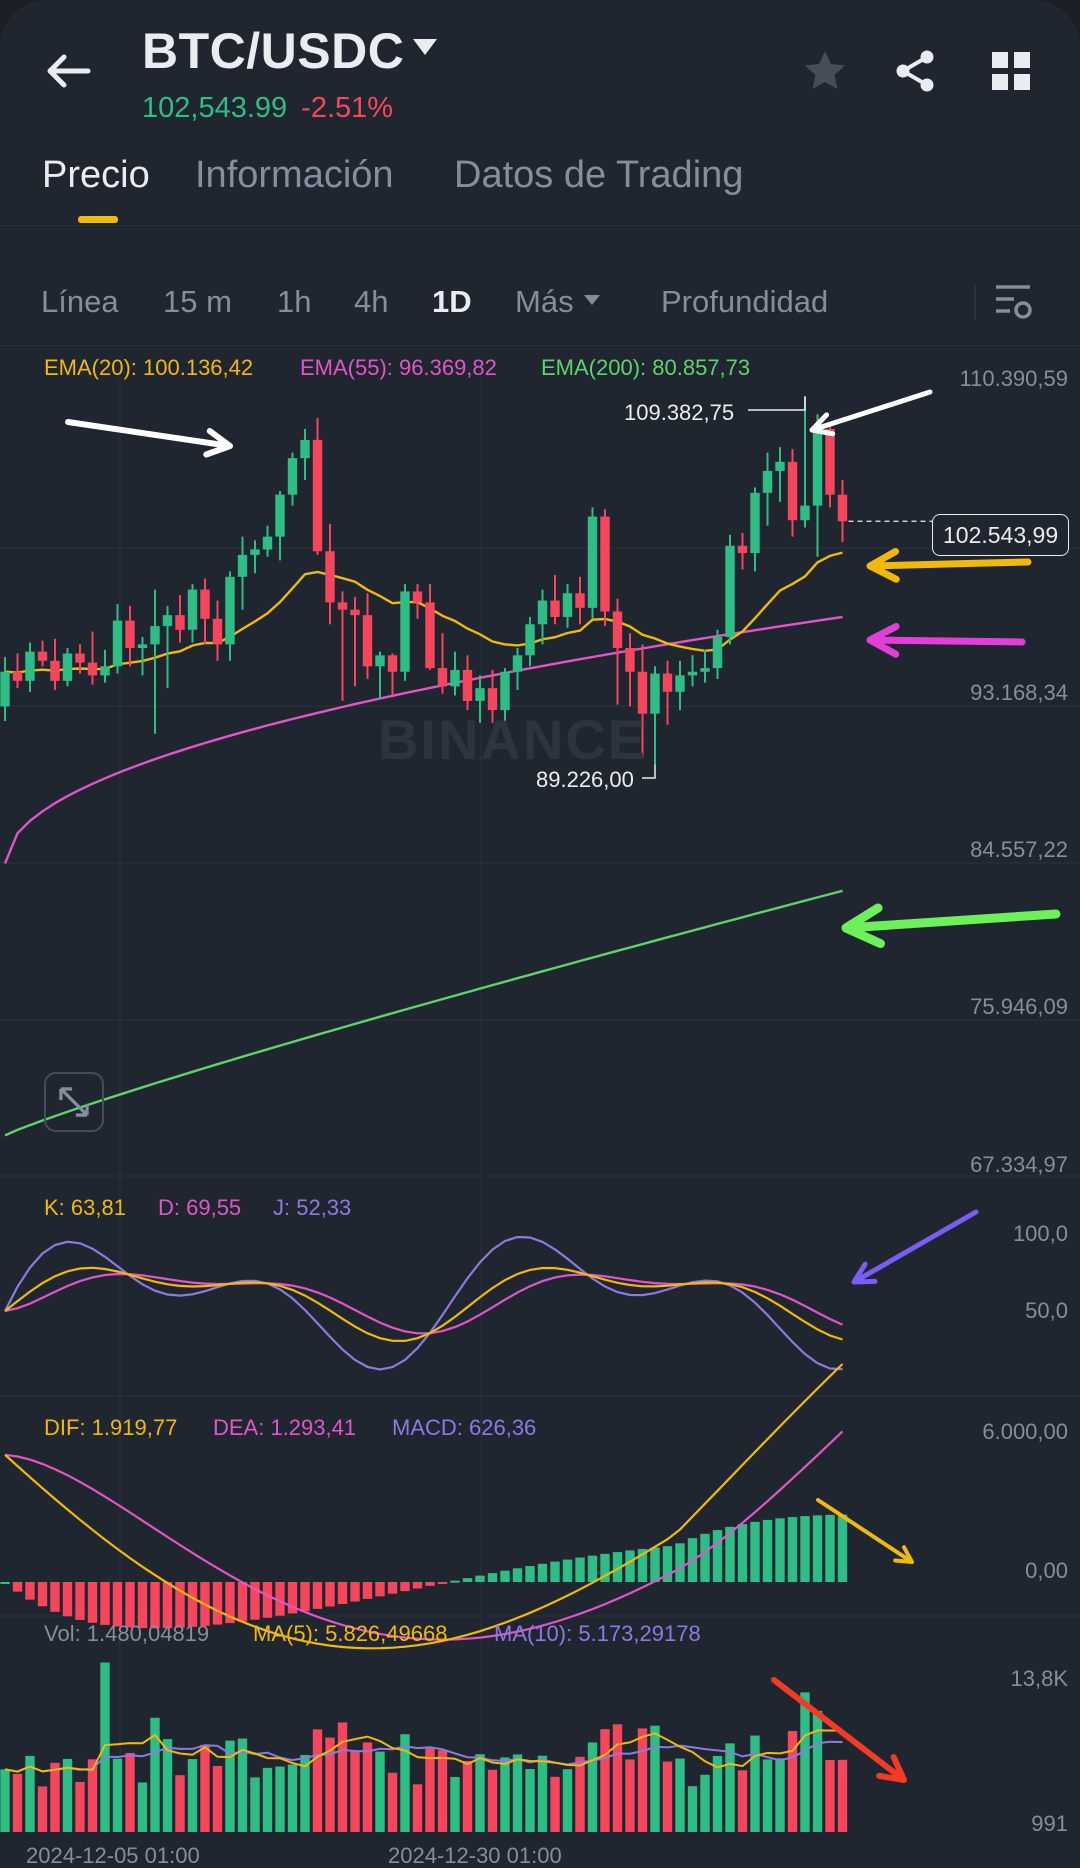 Image resolution: width=1080 pixels, height=1868 pixels. What do you see at coordinates (80, 301) in the screenshot?
I see `interval-line: Línea` at bounding box center [80, 301].